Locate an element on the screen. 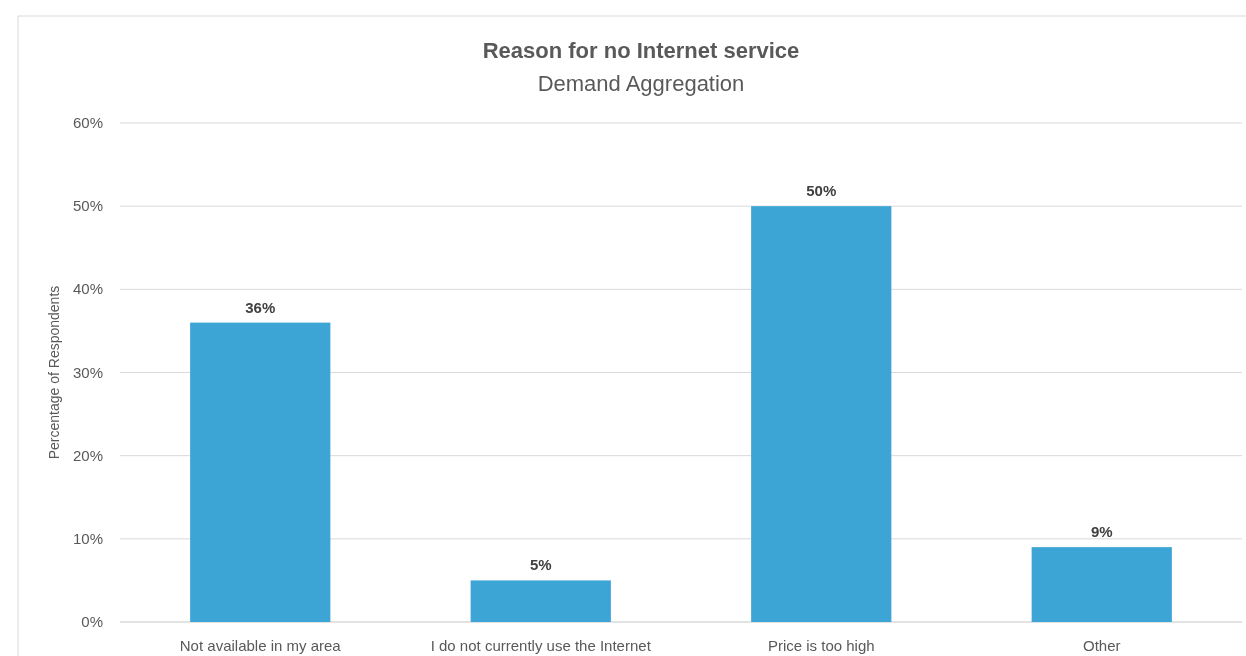  y-tick-label: 10% is located at coordinates (87, 538).